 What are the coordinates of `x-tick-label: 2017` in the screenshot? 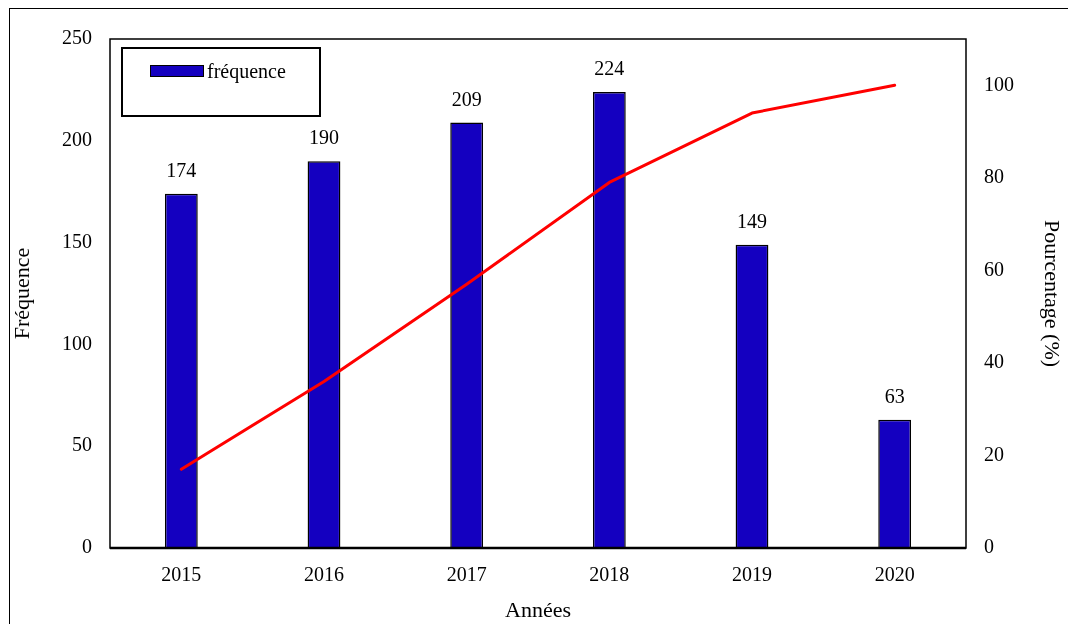 It's located at (466, 574).